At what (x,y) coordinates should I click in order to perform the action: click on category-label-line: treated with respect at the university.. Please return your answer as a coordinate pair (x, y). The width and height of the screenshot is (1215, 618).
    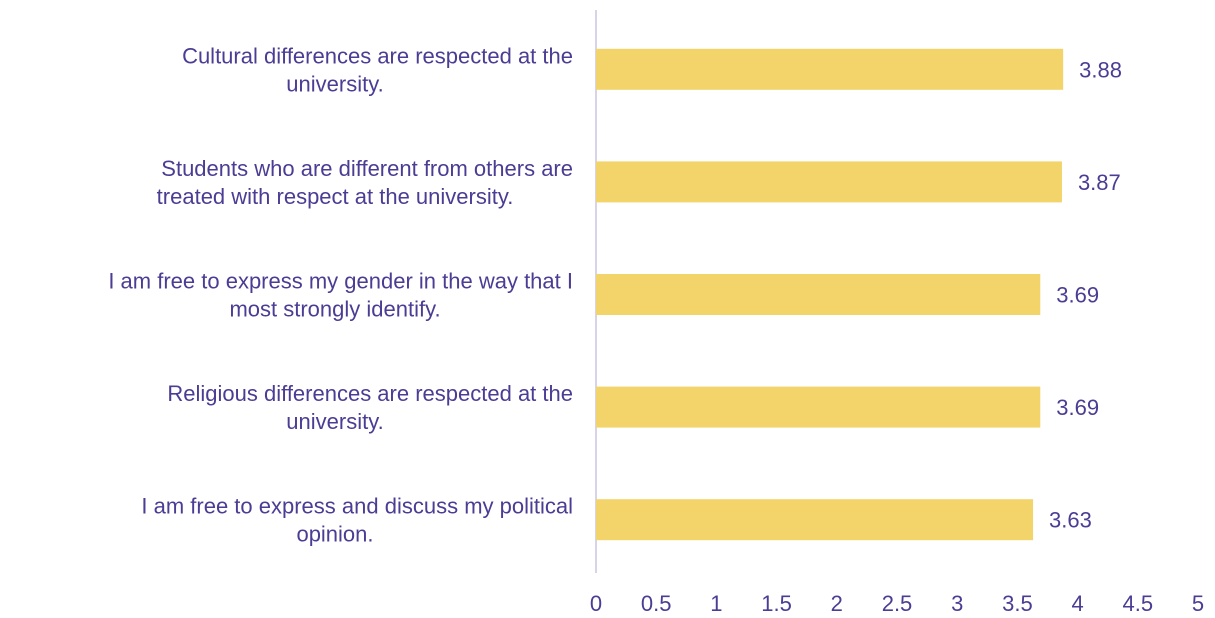
    Looking at the image, I should click on (335, 196).